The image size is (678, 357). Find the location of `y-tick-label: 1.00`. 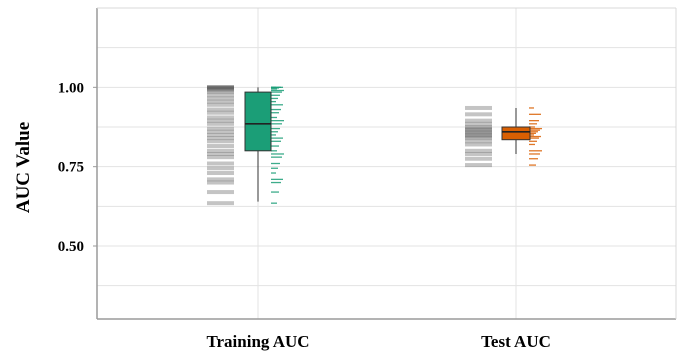

y-tick-label: 1.00 is located at coordinates (71, 88).